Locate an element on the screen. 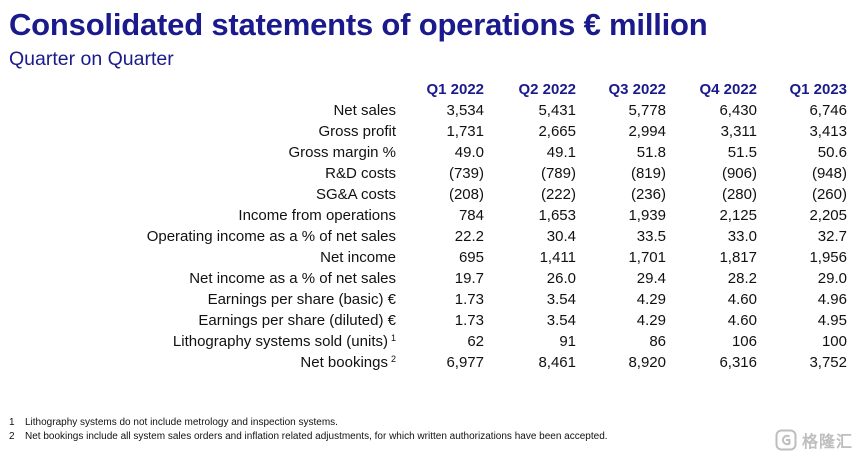 This screenshot has width=863, height=458. table-row: Net sales 3,534 5,431 5,778 6,430 6,746 is located at coordinates (423, 110).